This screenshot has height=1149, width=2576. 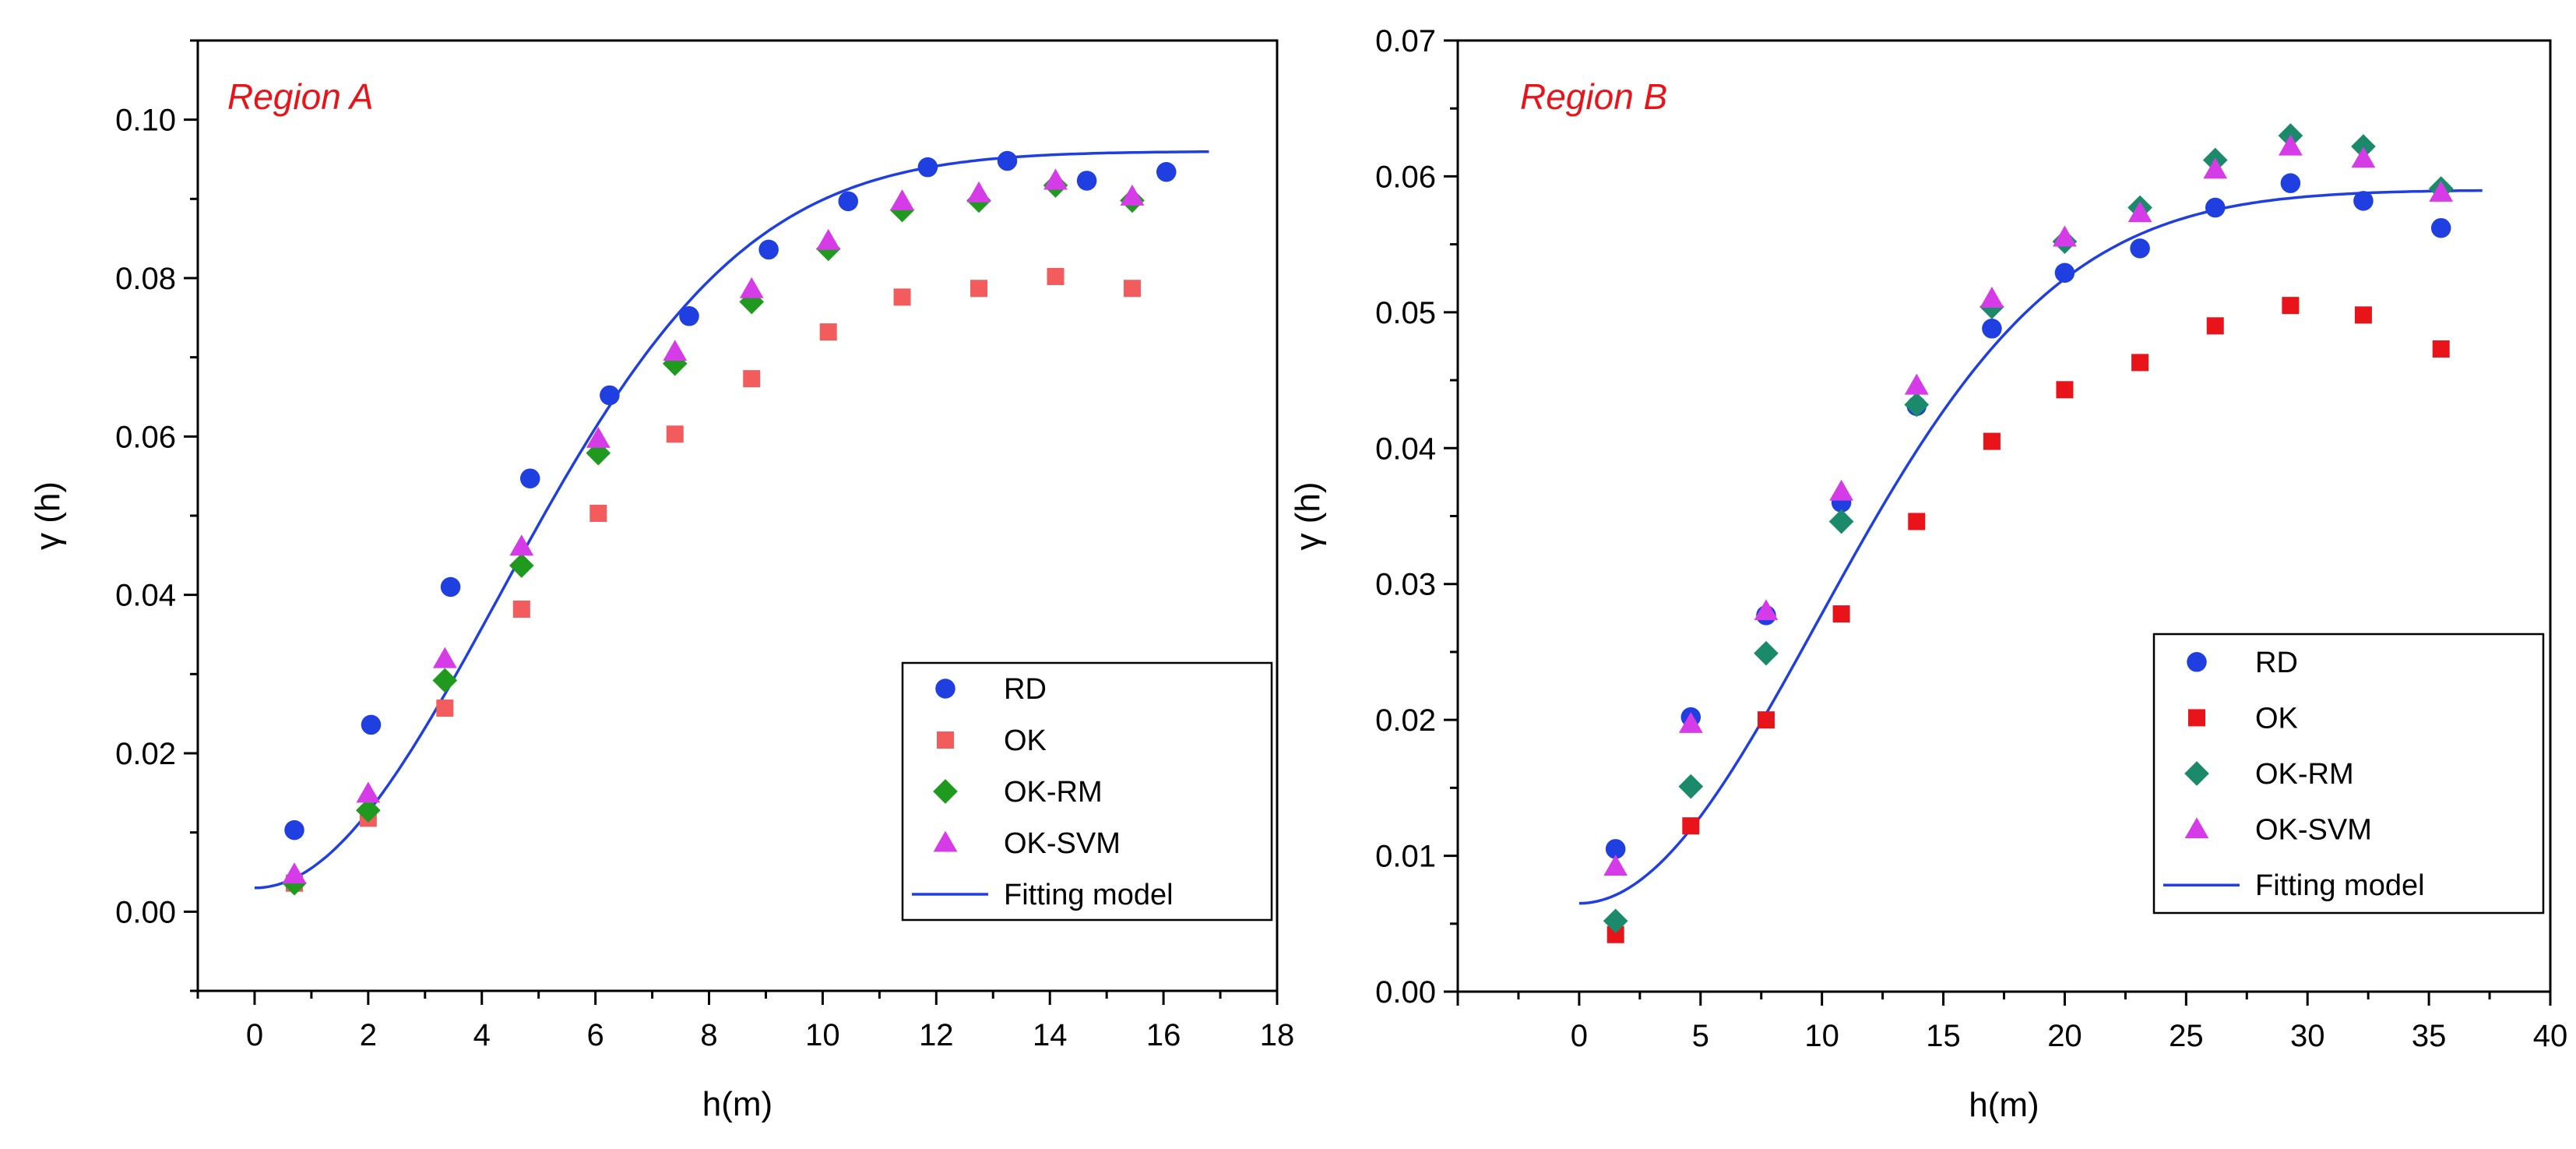 I want to click on x-tick-label: 25, so click(x=2186, y=1036).